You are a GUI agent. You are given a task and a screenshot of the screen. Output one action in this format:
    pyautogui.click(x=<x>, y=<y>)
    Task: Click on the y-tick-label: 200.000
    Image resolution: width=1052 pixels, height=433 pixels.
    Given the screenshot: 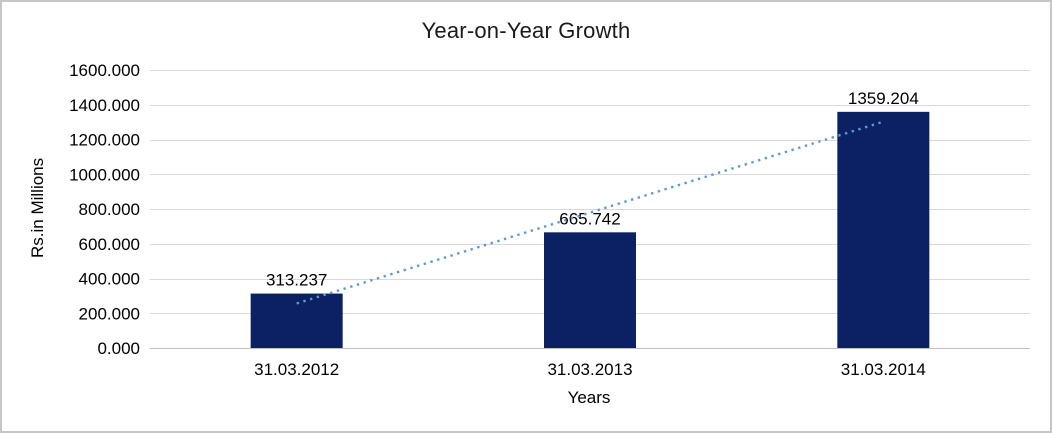 What is the action you would take?
    pyautogui.click(x=109, y=313)
    